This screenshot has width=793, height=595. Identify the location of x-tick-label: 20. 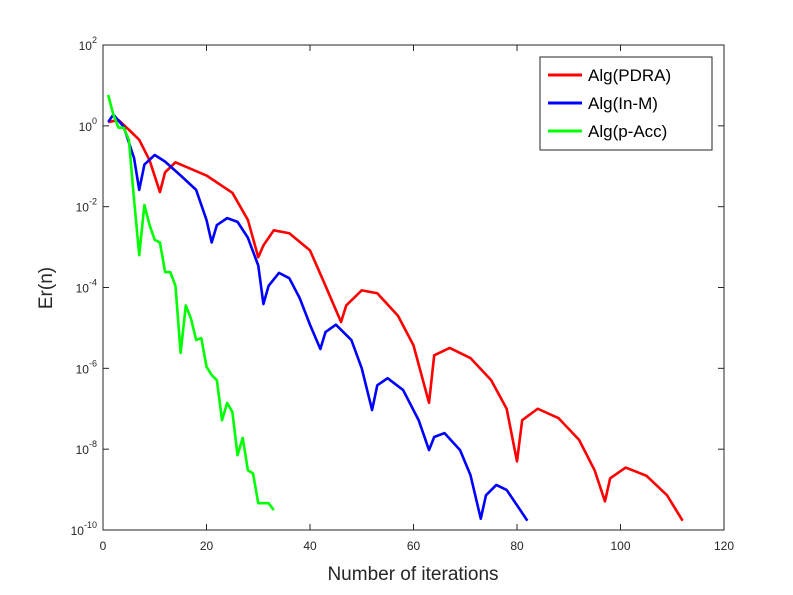
(207, 546).